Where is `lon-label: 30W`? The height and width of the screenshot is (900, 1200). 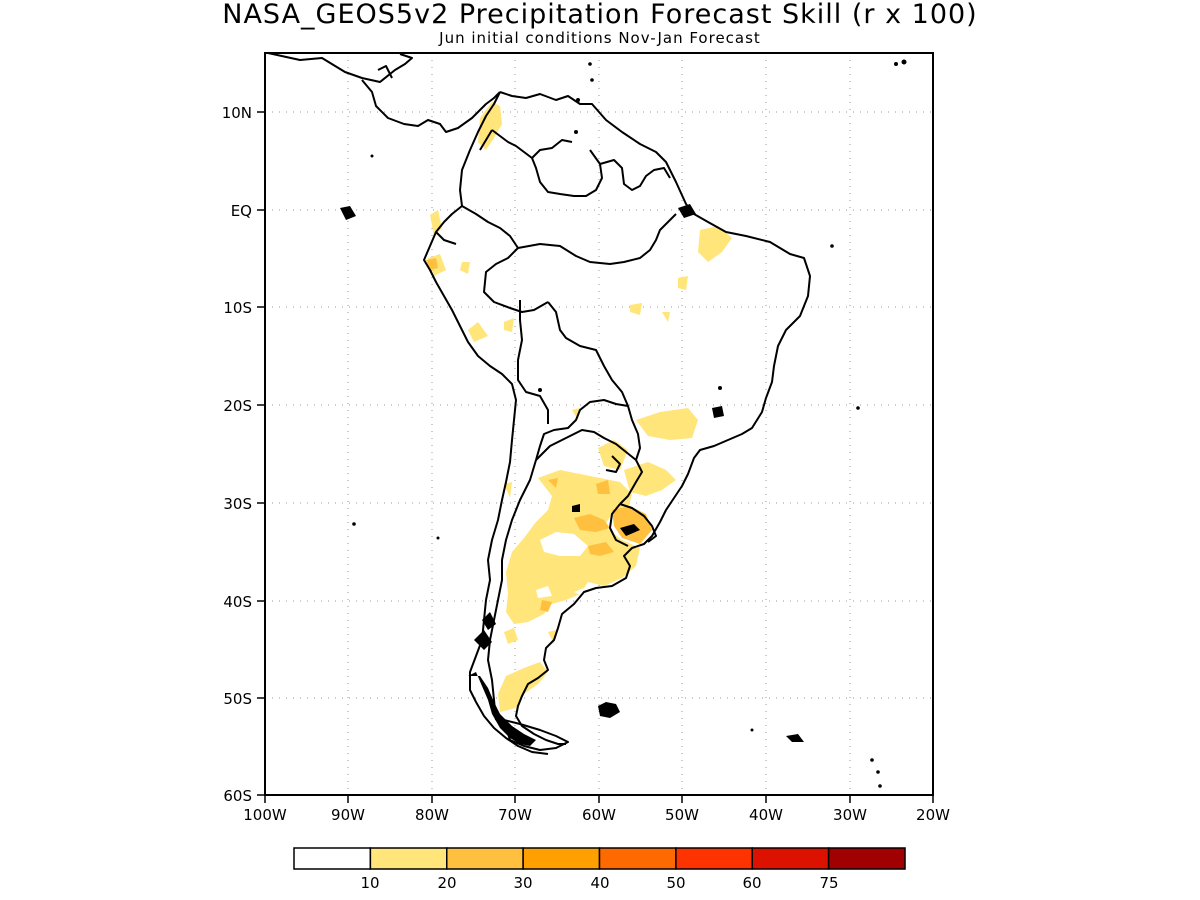 lon-label: 30W is located at coordinates (850, 815).